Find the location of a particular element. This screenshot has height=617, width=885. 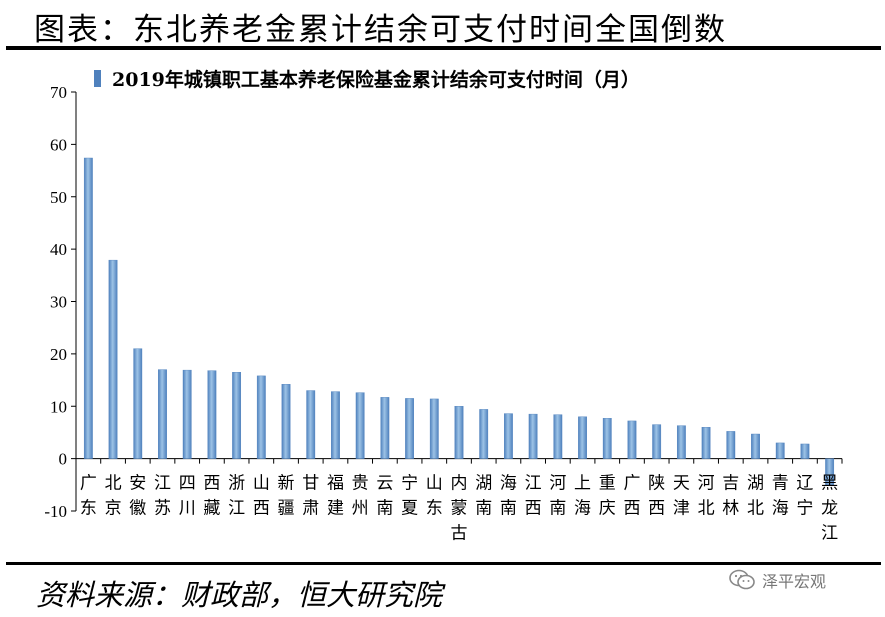

y-tick-label: 40 is located at coordinates (58, 249).